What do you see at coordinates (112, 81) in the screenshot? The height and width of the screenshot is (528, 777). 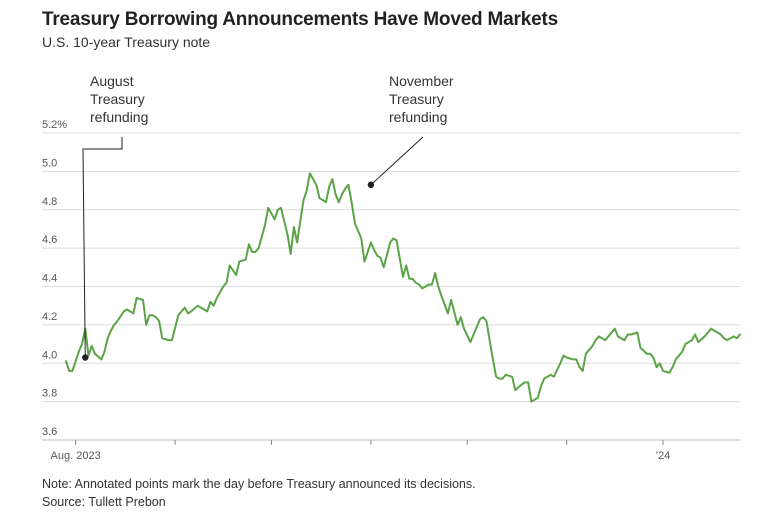 I see `annotation-label: August` at bounding box center [112, 81].